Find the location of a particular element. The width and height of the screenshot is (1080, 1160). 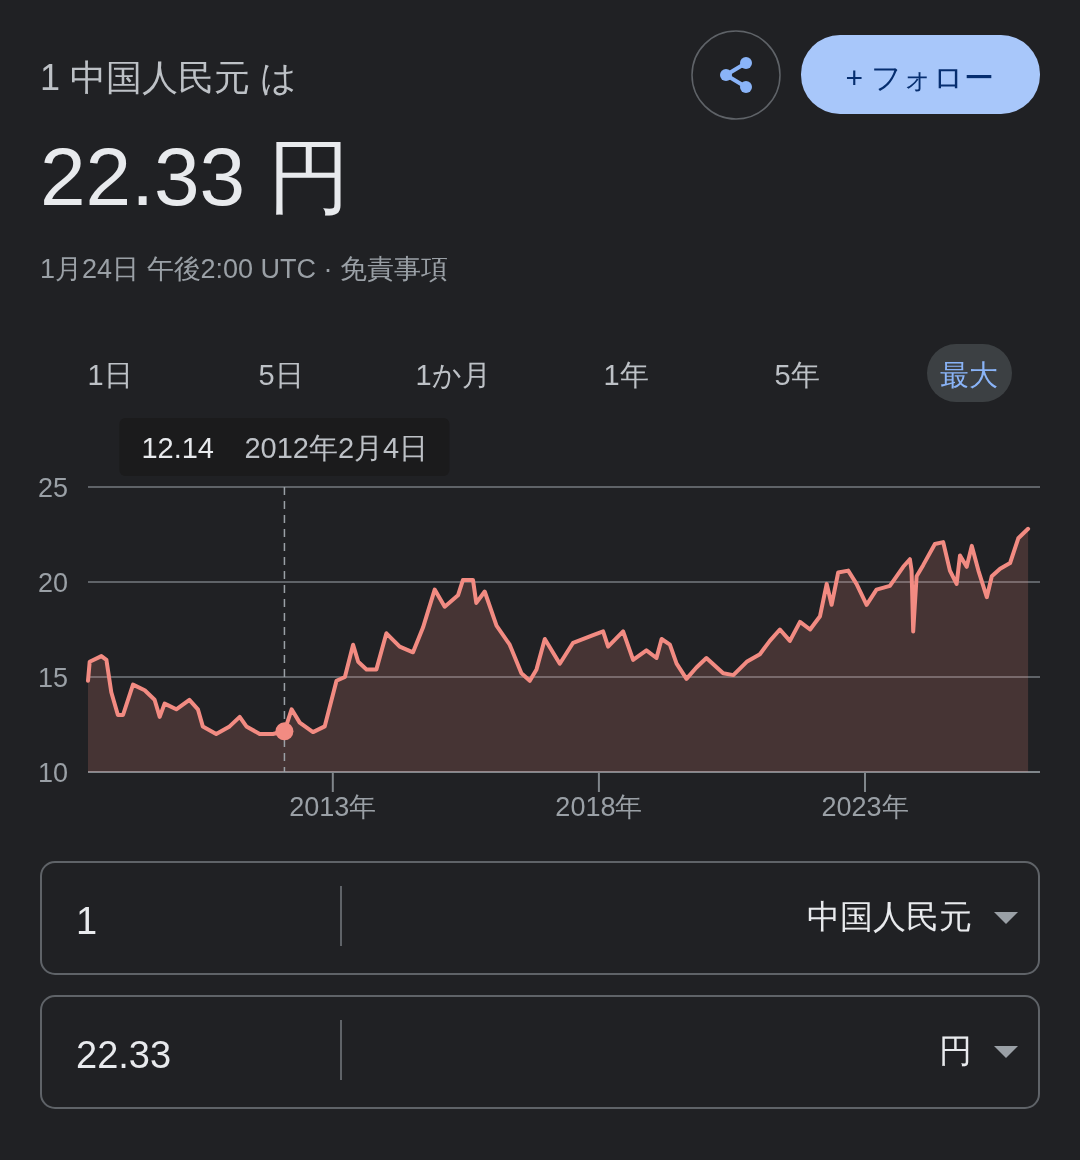

text: 5年 is located at coordinates (797, 375).